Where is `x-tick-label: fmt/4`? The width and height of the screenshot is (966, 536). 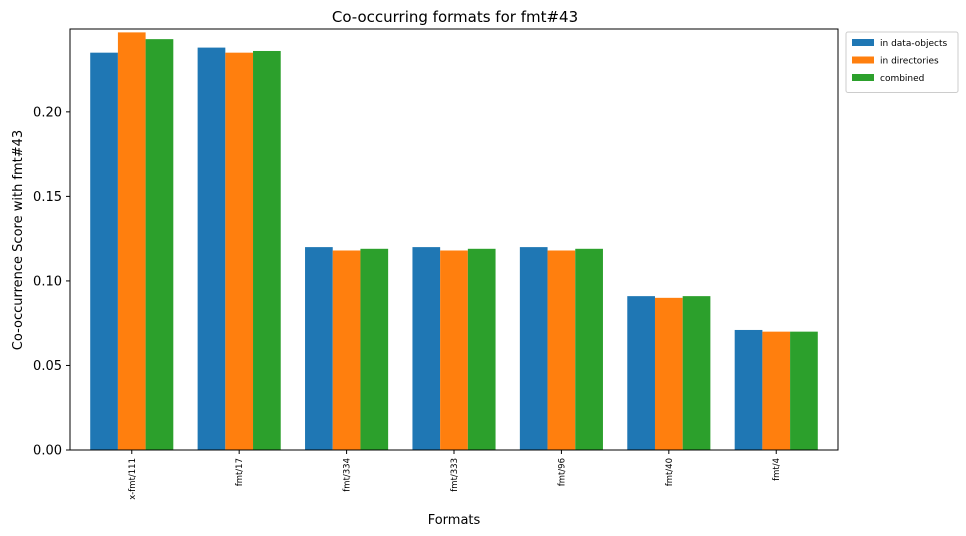
x-tick-label: fmt/4 is located at coordinates (777, 469).